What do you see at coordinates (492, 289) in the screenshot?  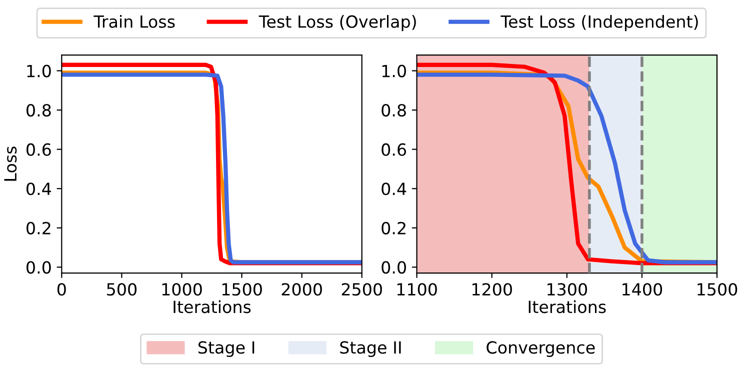 I see `x-tick-label: 1200` at bounding box center [492, 289].